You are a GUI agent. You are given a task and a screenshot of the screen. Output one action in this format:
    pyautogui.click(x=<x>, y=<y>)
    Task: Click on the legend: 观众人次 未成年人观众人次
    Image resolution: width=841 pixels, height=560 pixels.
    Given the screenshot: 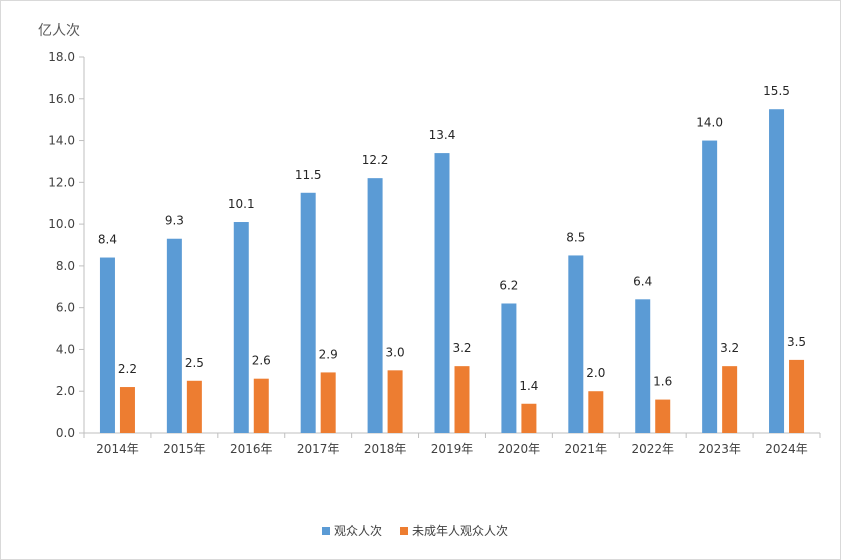 What is the action you would take?
    pyautogui.click(x=415, y=531)
    